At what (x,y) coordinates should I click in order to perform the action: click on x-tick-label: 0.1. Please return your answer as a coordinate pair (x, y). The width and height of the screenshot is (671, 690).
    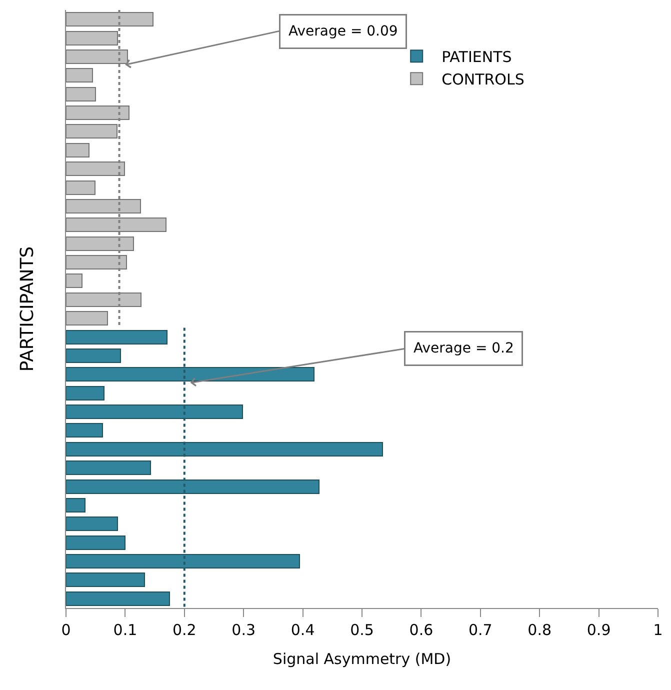
    Looking at the image, I should click on (125, 630).